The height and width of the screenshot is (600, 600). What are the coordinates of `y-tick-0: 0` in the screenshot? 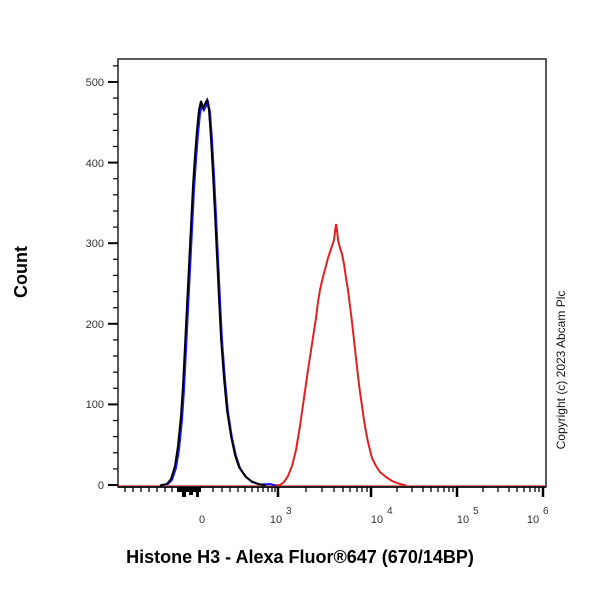 It's located at (101, 486).